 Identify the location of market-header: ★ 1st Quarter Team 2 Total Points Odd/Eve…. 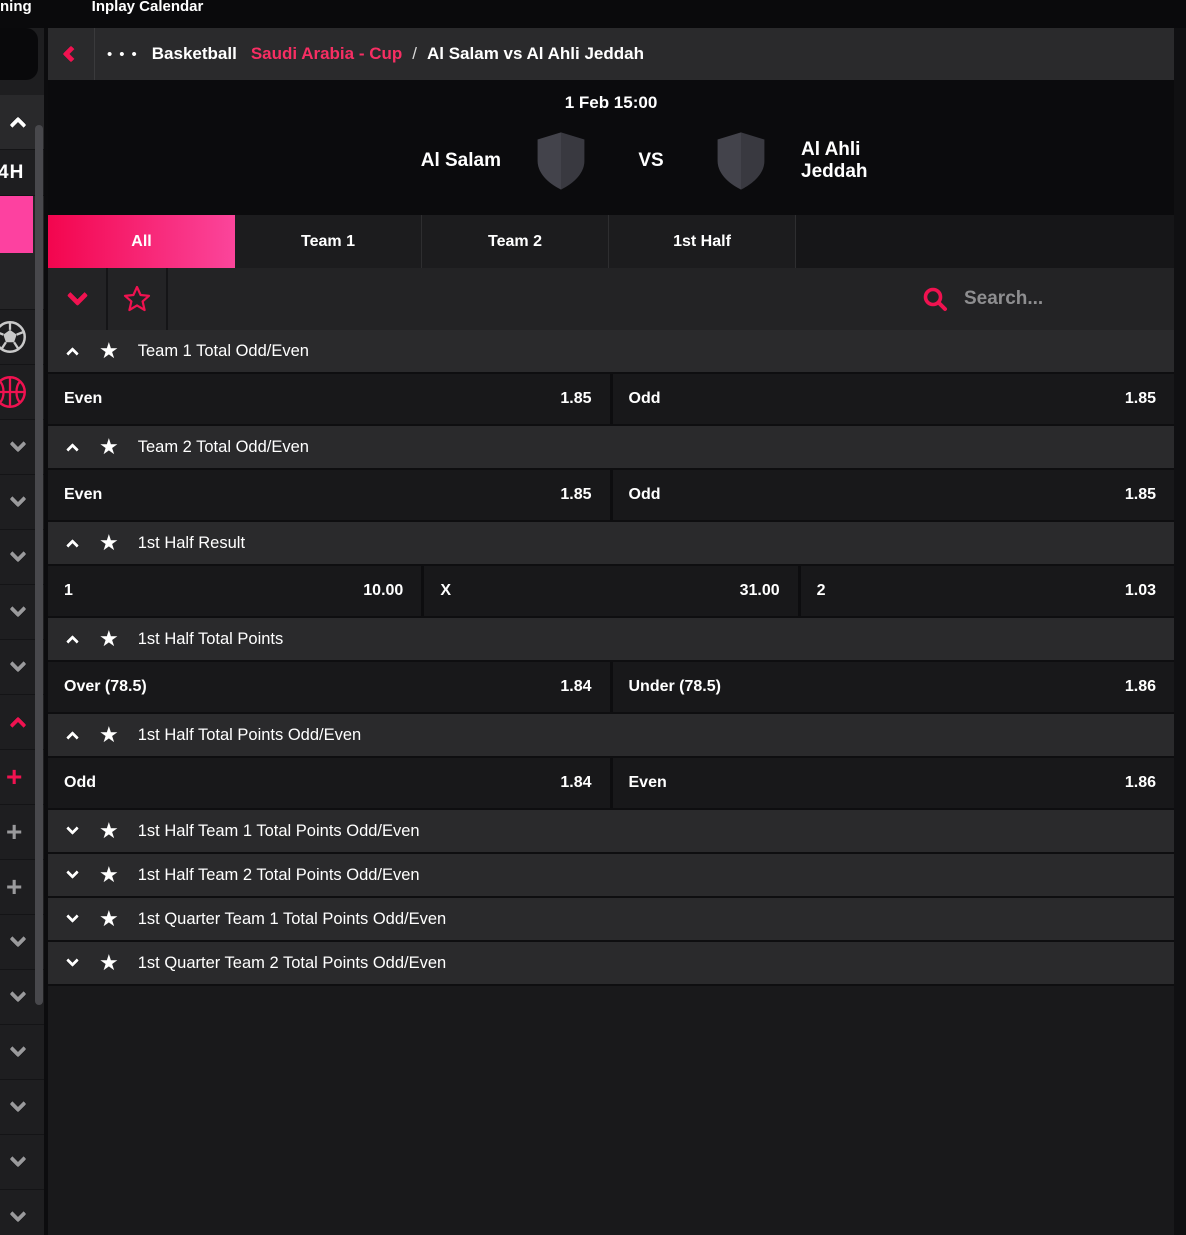
(611, 964).